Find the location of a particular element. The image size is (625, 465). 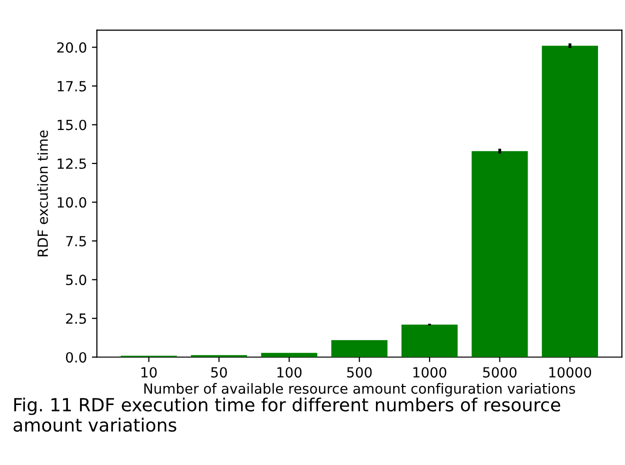

x-axis-title: Number of available resource amount configuration variations is located at coordinates (360, 390).